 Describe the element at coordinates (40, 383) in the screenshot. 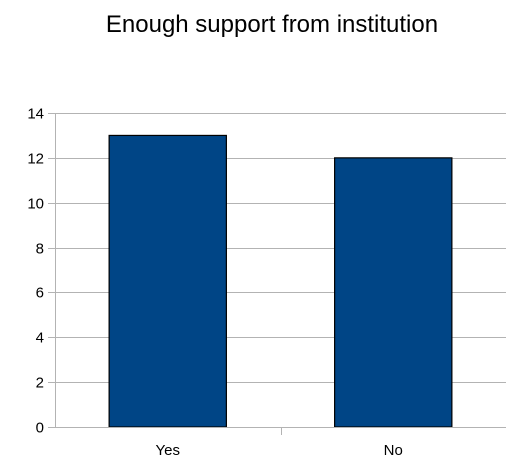

I see `y-tick-label: 2` at that location.